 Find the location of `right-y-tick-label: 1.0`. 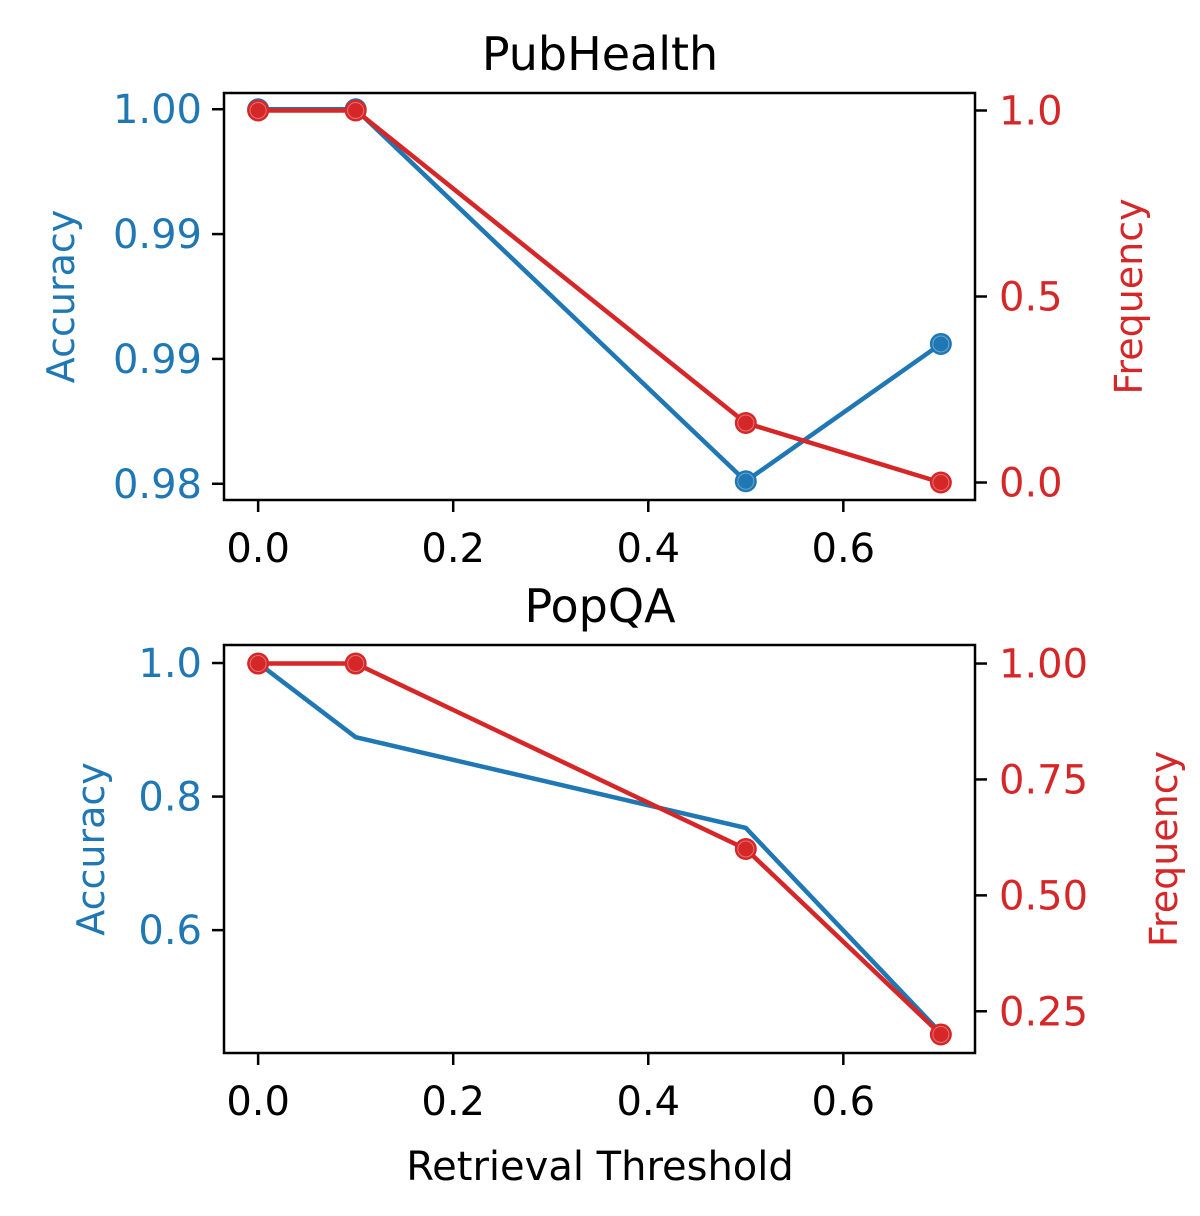

right-y-tick-label: 1.0 is located at coordinates (1031, 111).